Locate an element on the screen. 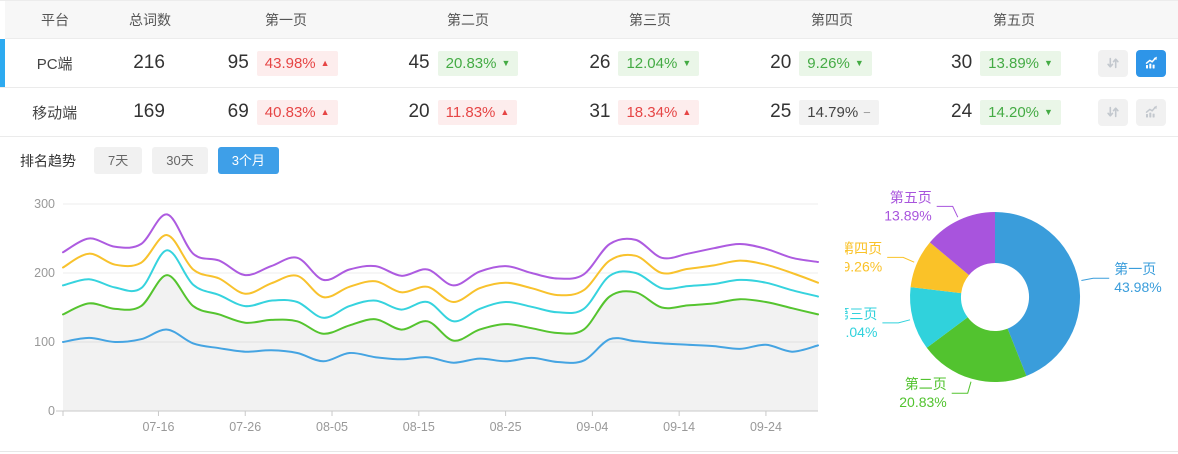 The height and width of the screenshot is (454, 1178). y-axis-label: 200 is located at coordinates (44, 273).